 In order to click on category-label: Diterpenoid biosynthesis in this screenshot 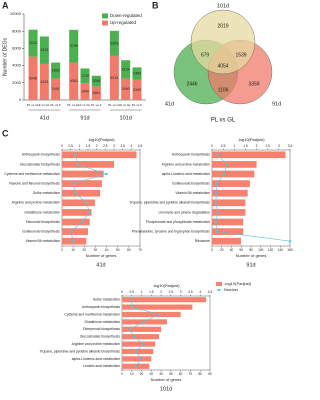, I will do `click(101, 329)`.